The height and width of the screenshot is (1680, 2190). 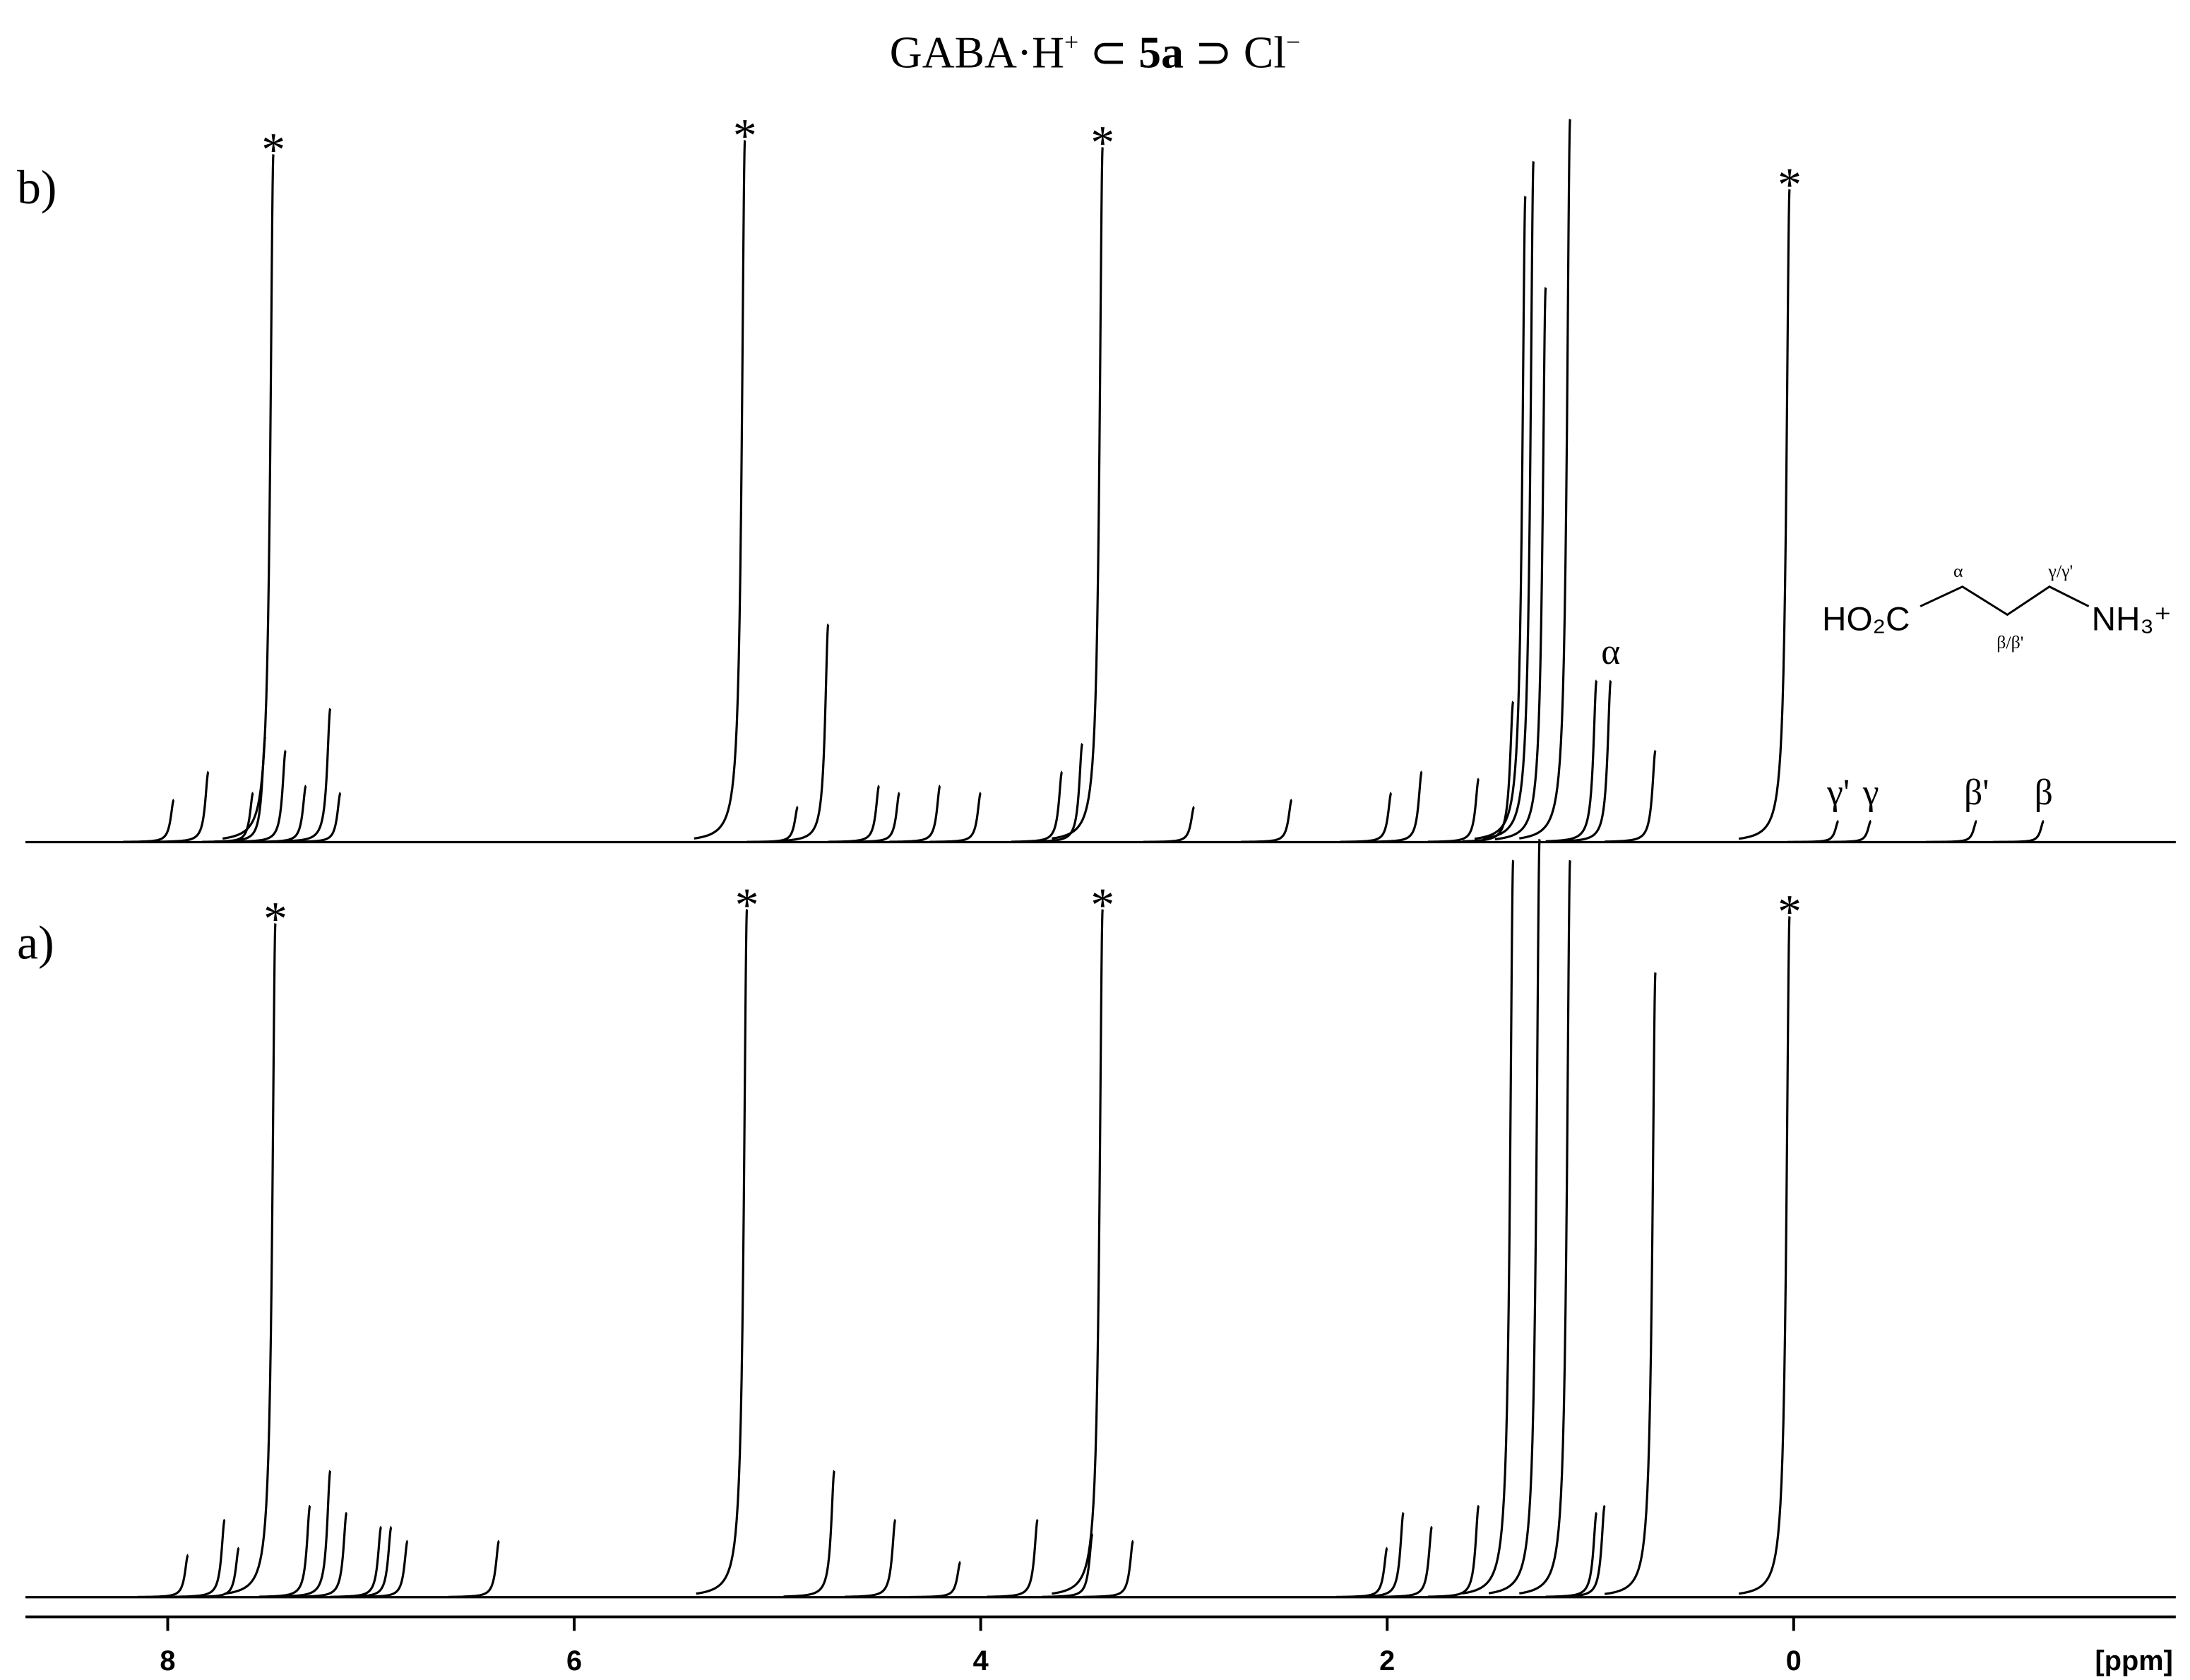 What do you see at coordinates (981, 1661) in the screenshot?
I see `x-tick-label: 4` at bounding box center [981, 1661].